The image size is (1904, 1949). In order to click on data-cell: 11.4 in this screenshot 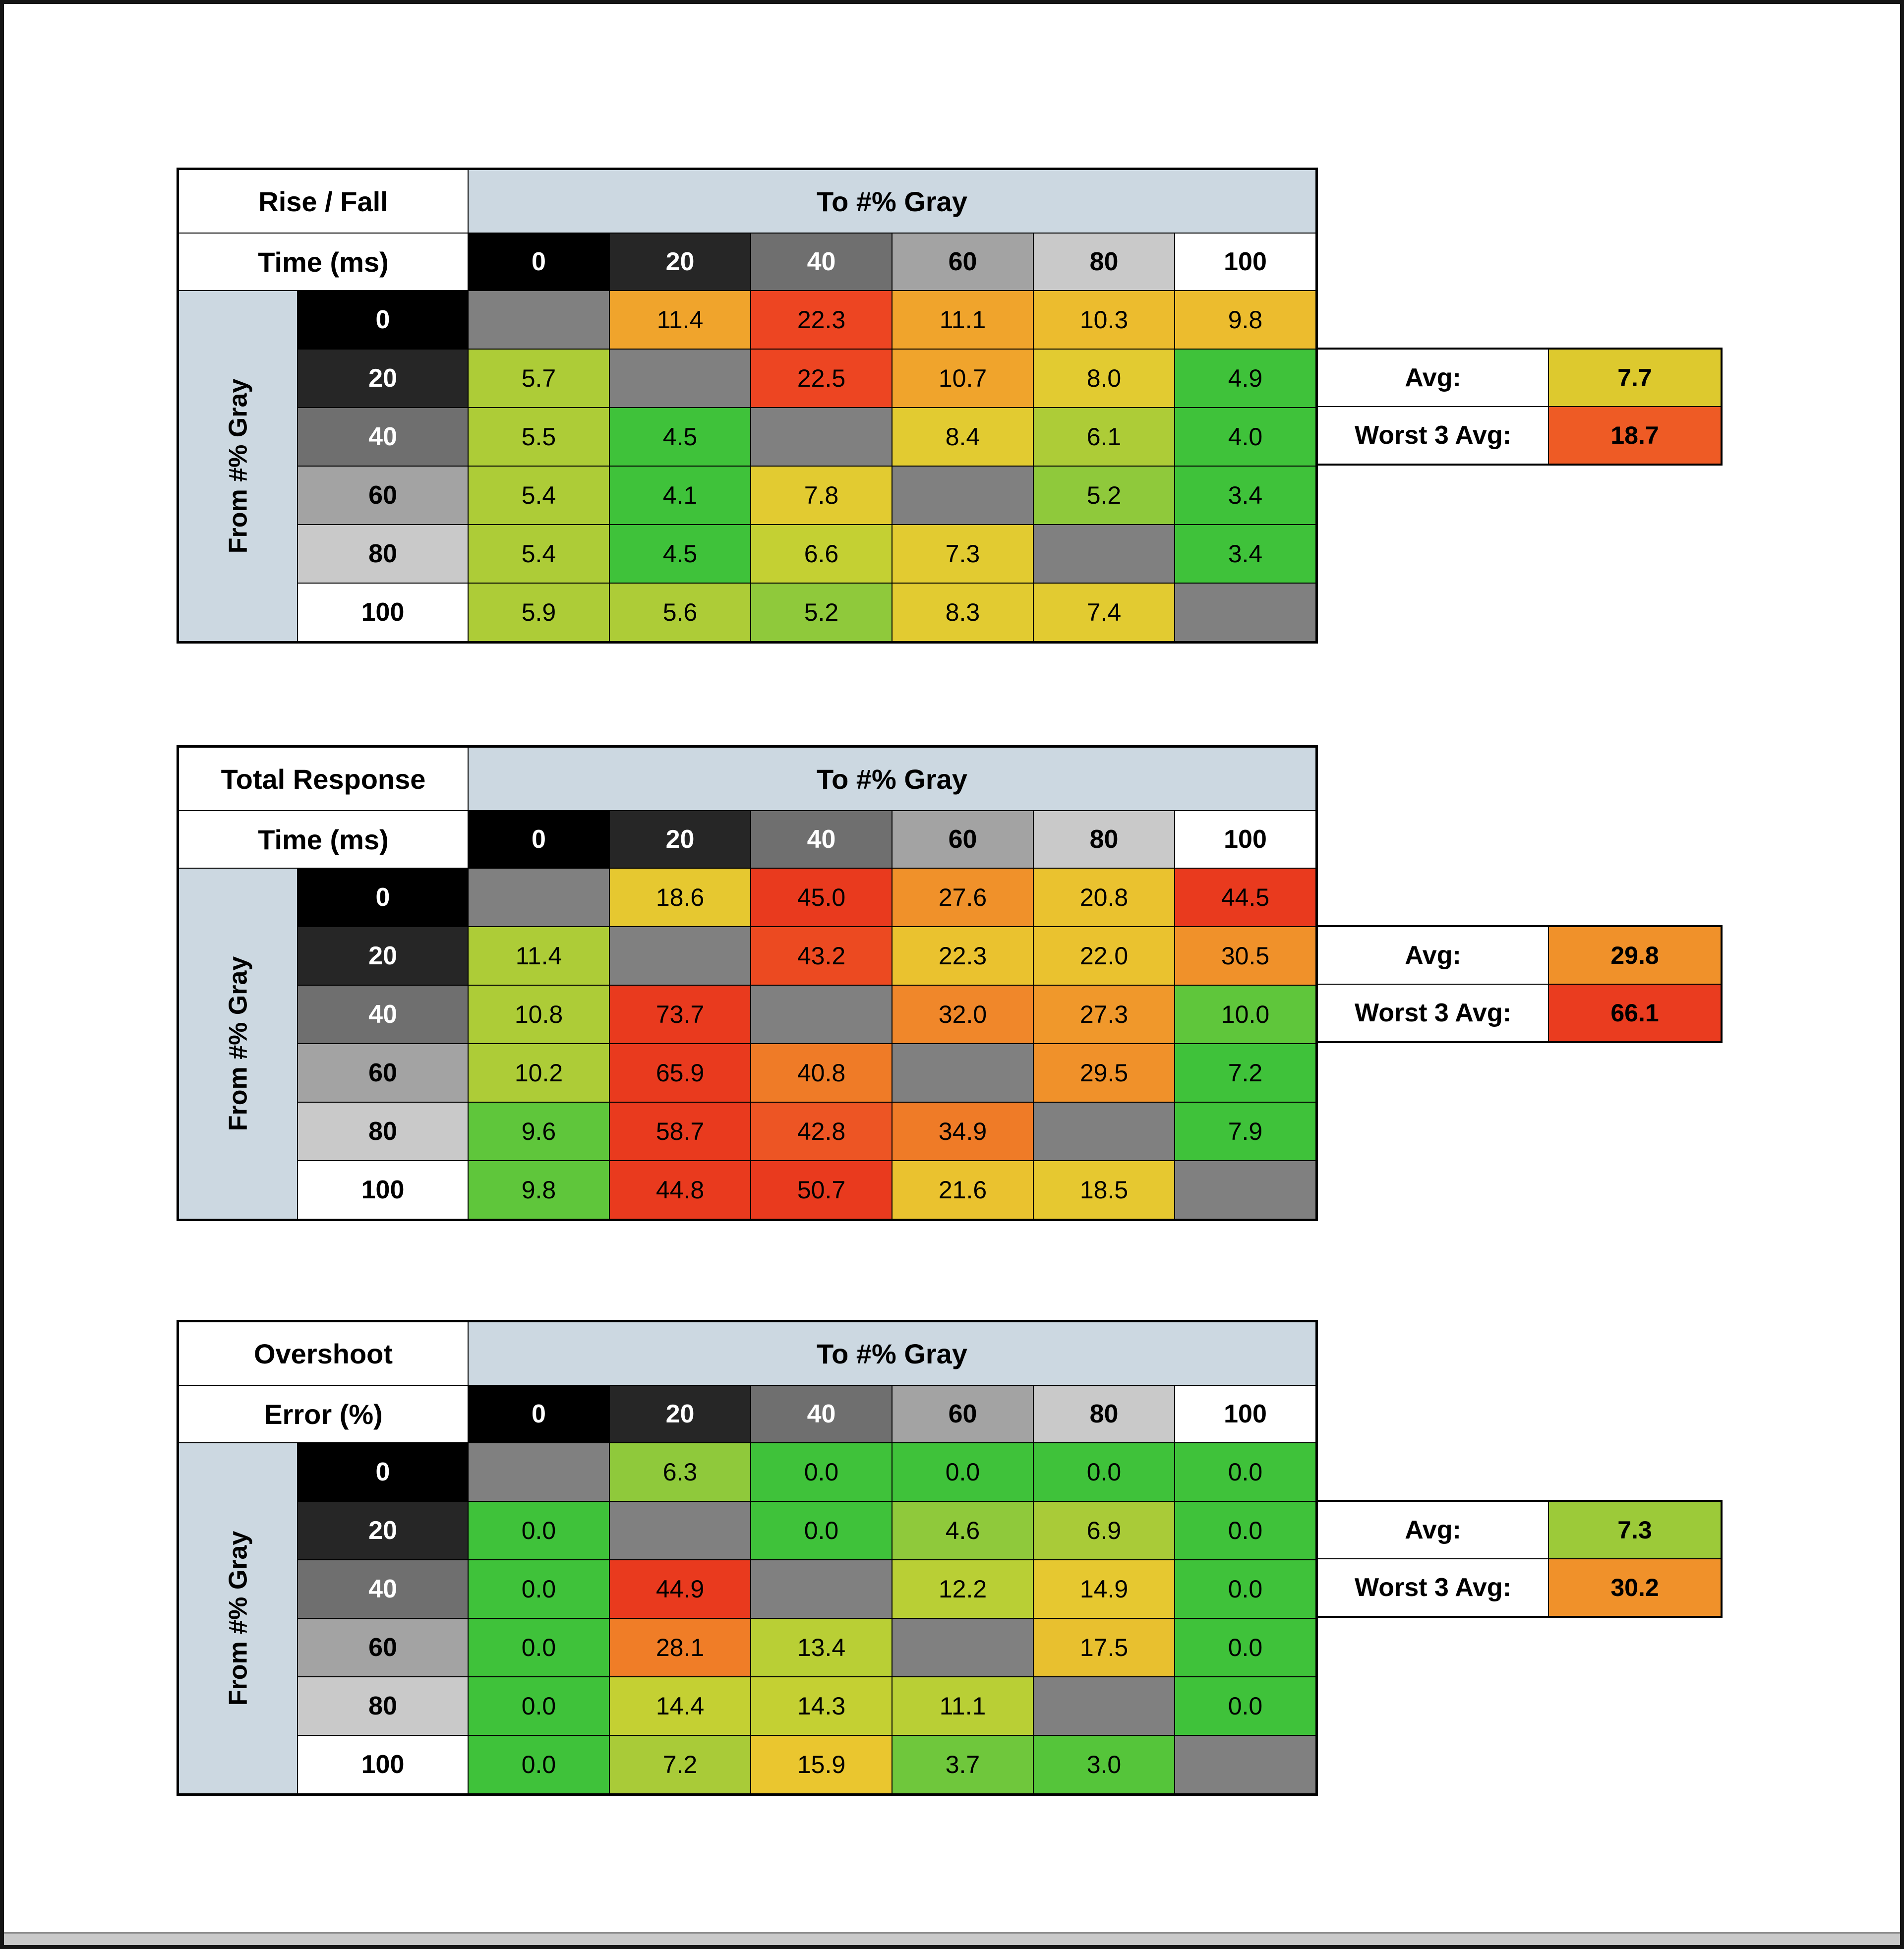, I will do `click(680, 320)`.